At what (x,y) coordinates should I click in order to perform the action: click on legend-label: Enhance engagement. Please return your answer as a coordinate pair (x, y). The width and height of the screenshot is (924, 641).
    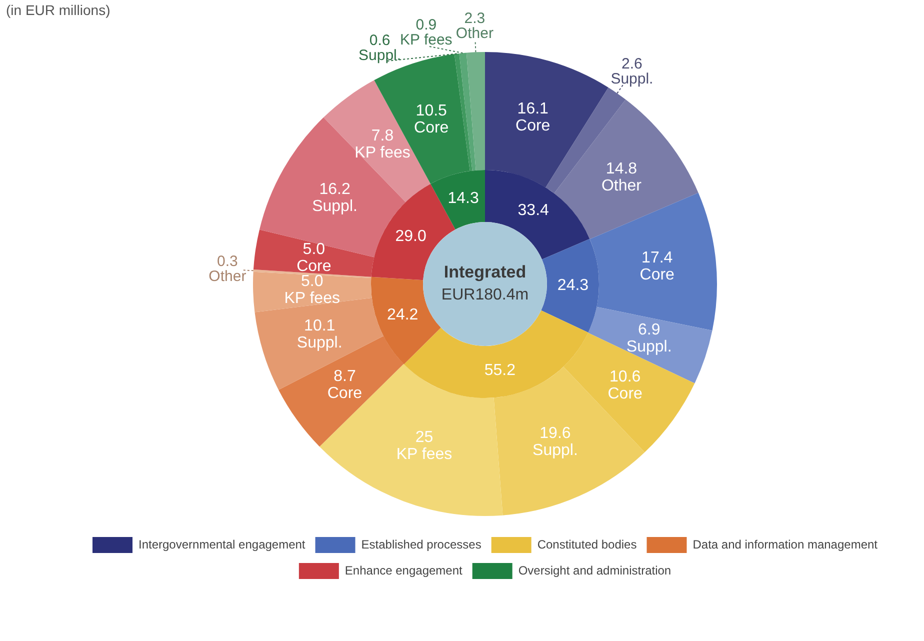
    Looking at the image, I should click on (404, 570).